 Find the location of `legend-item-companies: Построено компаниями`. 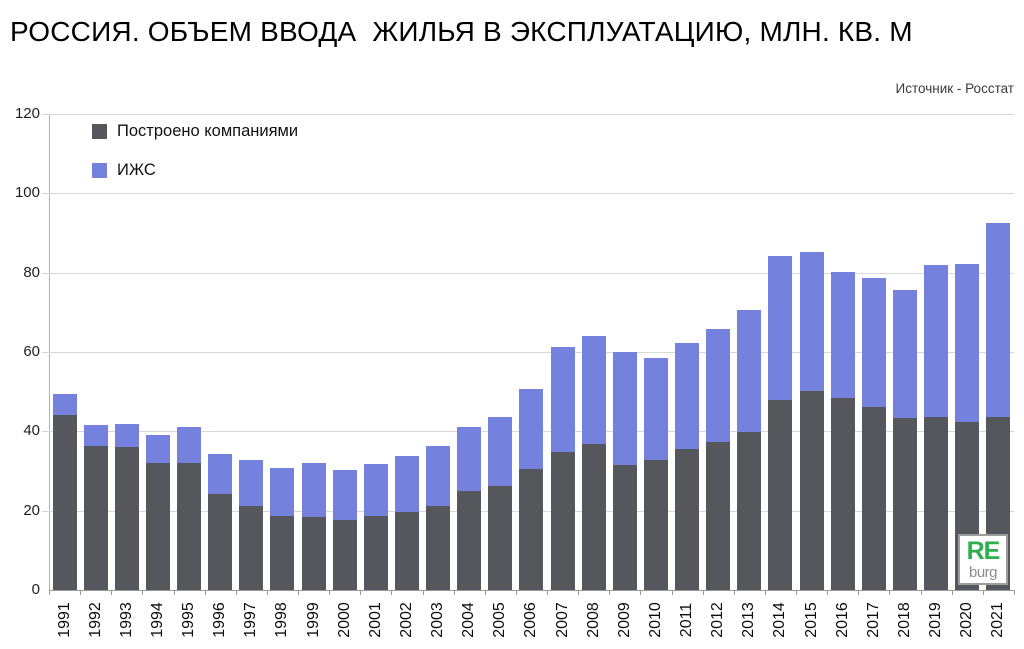

legend-item-companies: Построено компаниями is located at coordinates (195, 131).